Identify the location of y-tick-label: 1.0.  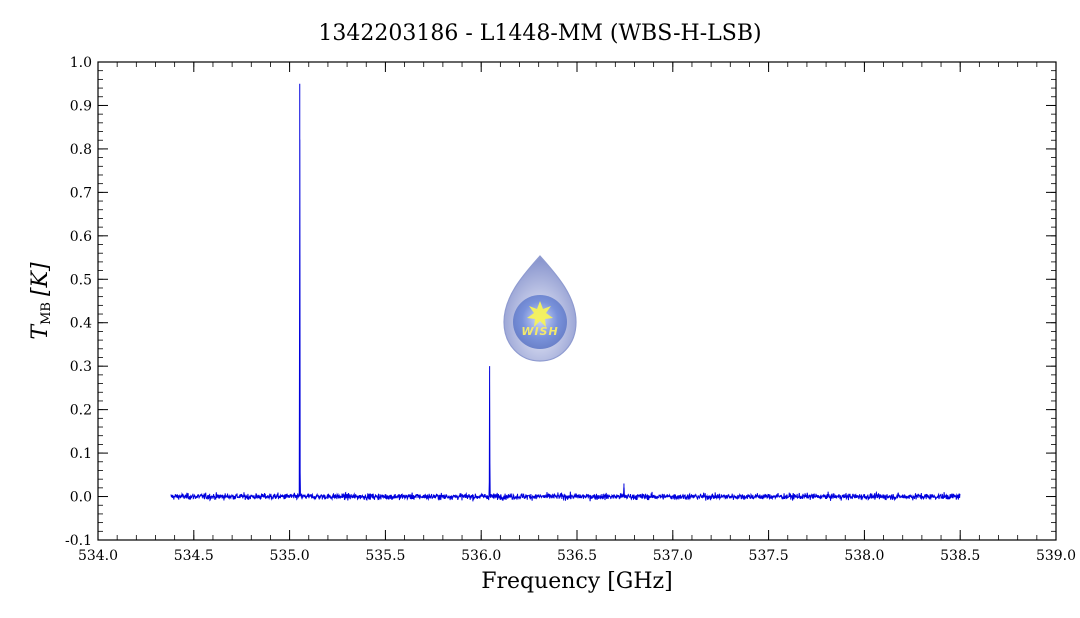
(81, 63).